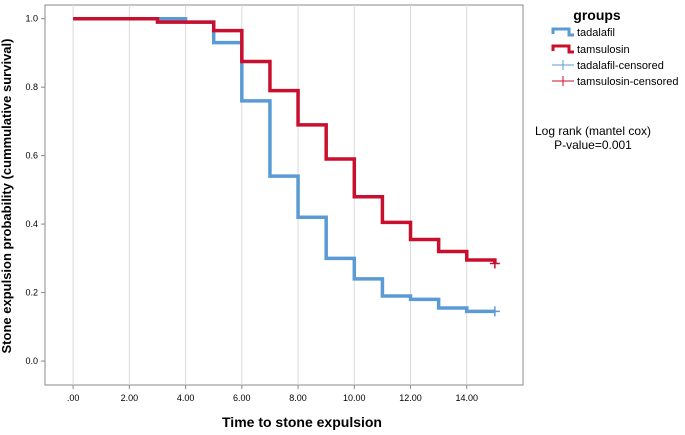  I want to click on x-tick-label: 6.00, so click(242, 398).